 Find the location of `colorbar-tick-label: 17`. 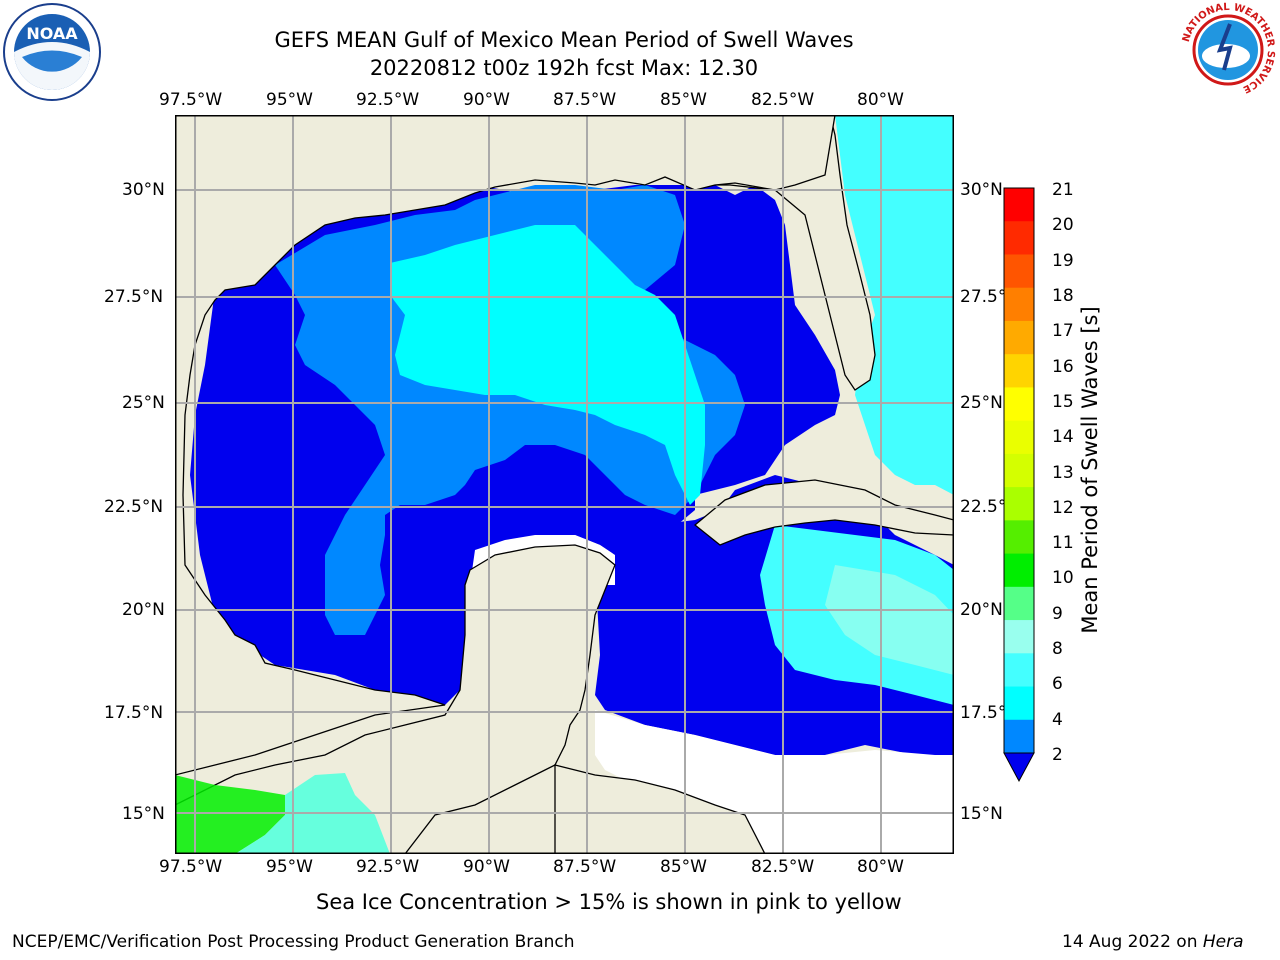

colorbar-tick-label: 17 is located at coordinates (1063, 331).